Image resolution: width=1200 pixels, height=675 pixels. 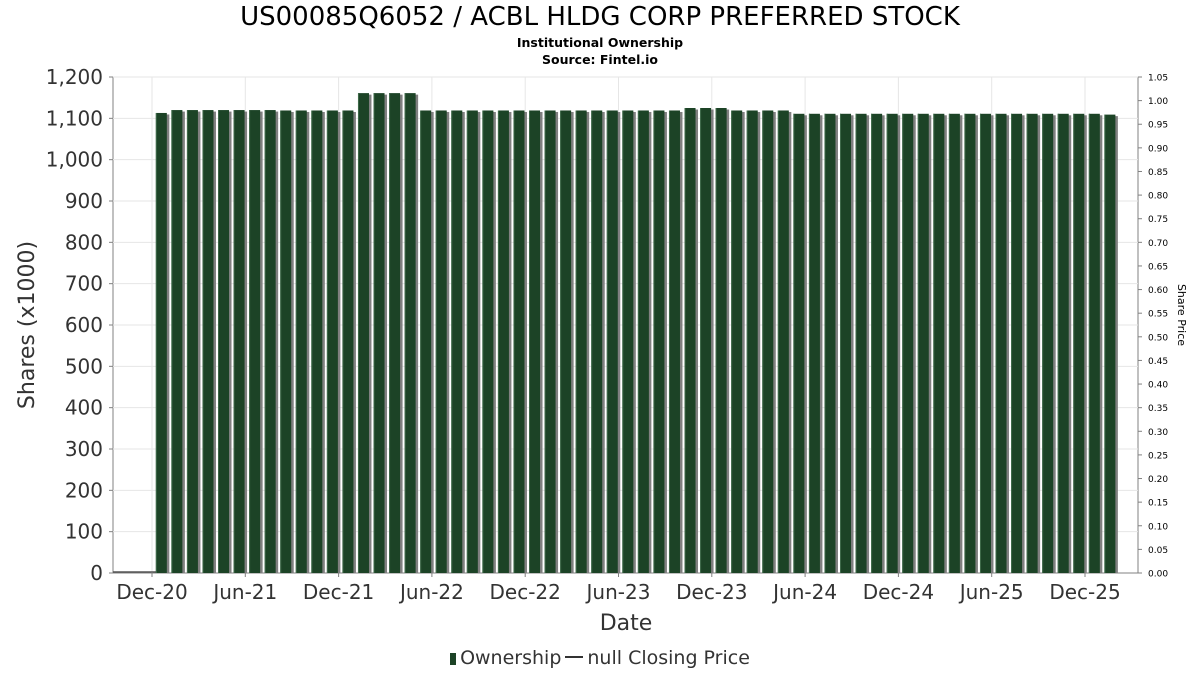 I want to click on y-tick-label: 200, so click(x=84, y=490).